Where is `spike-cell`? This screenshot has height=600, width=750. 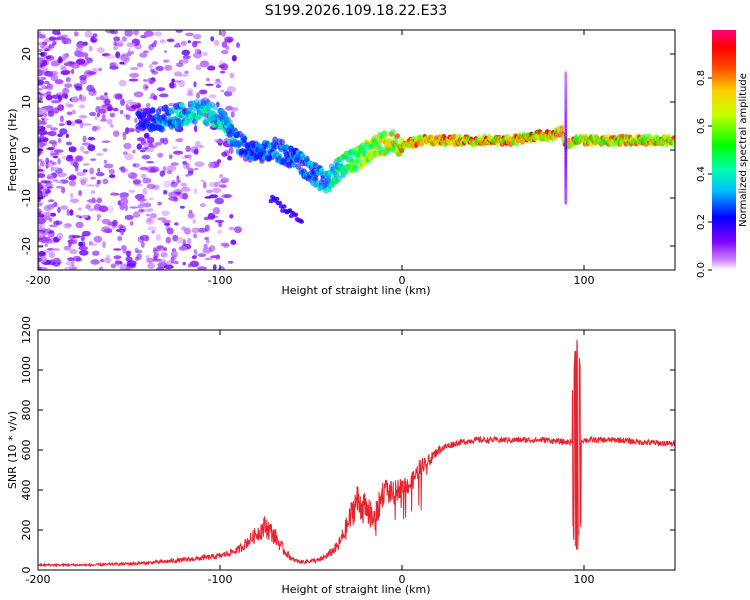
spike-cell is located at coordinates (566, 73).